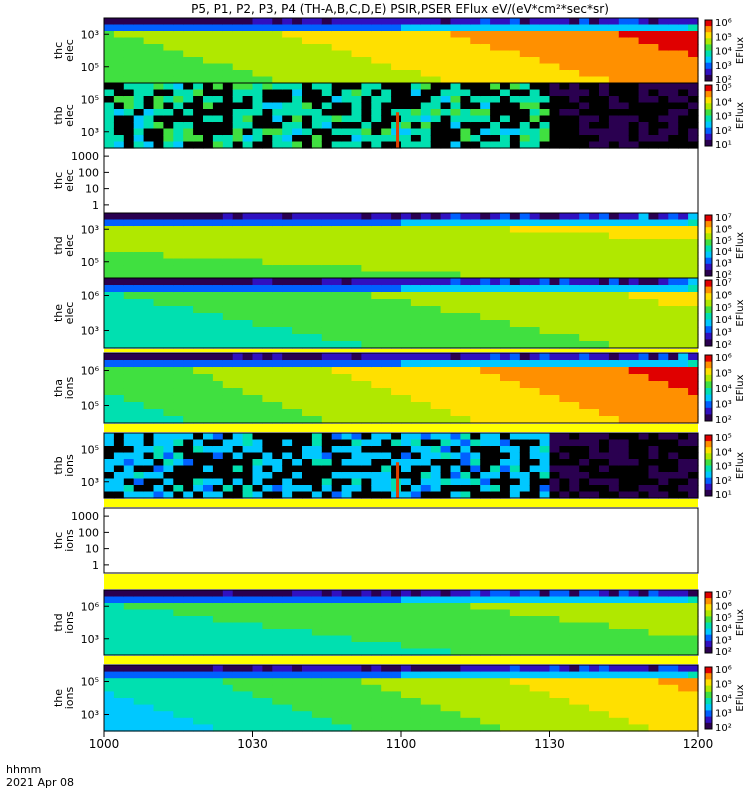 The image size is (750, 800). What do you see at coordinates (398, 480) in the screenshot?
I see `spike-mark` at bounding box center [398, 480].